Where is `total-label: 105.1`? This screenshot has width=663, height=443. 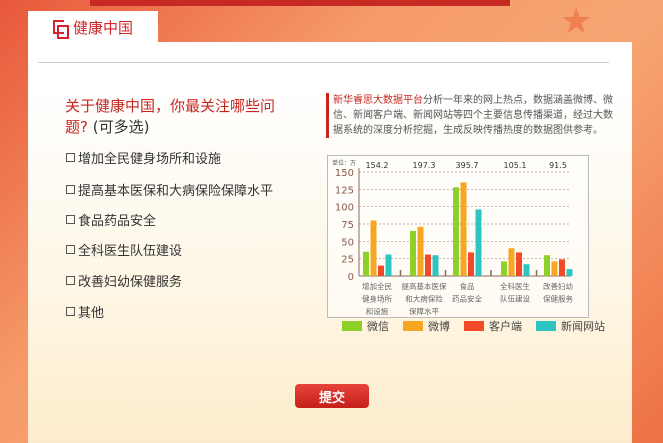 total-label: 105.1 is located at coordinates (515, 165).